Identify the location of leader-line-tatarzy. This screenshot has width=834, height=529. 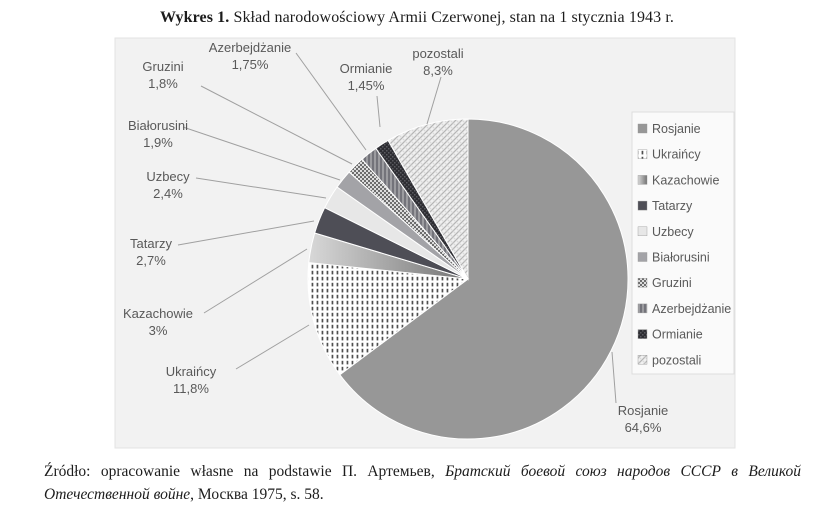
(246, 233).